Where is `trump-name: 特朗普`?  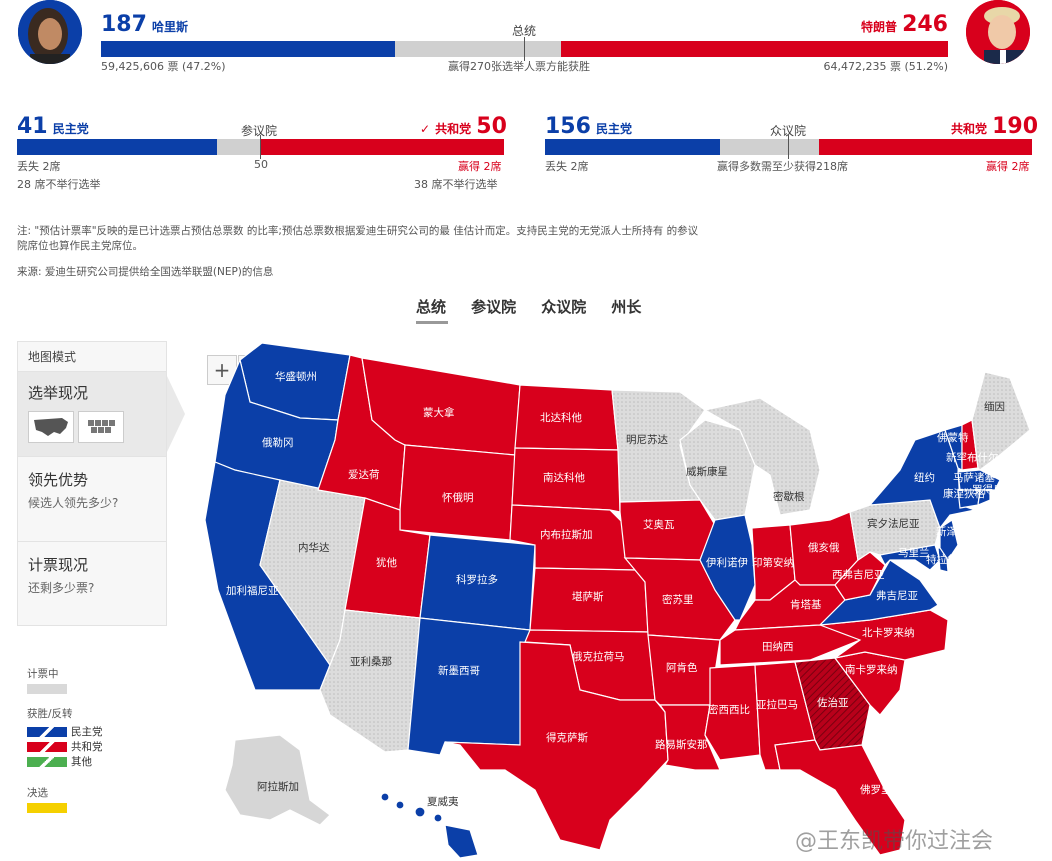 trump-name: 特朗普 is located at coordinates (878, 27).